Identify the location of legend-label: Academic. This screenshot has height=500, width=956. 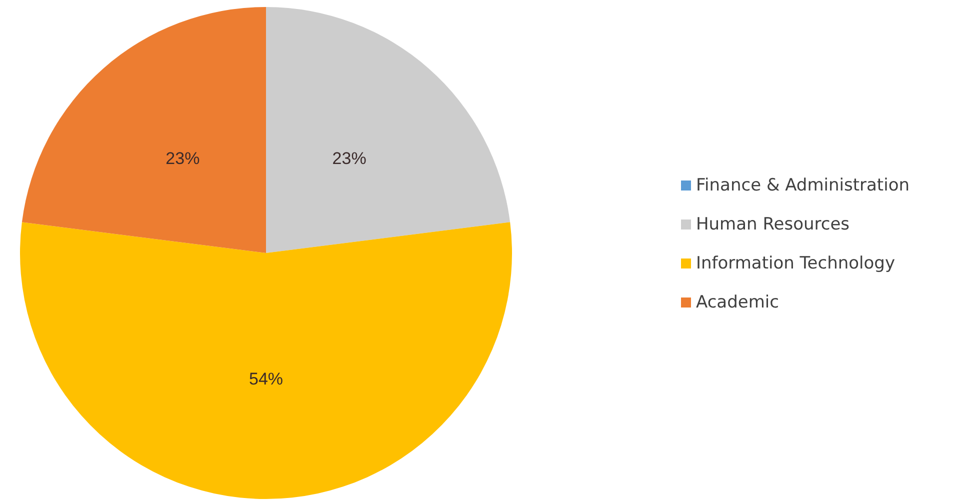
(737, 302).